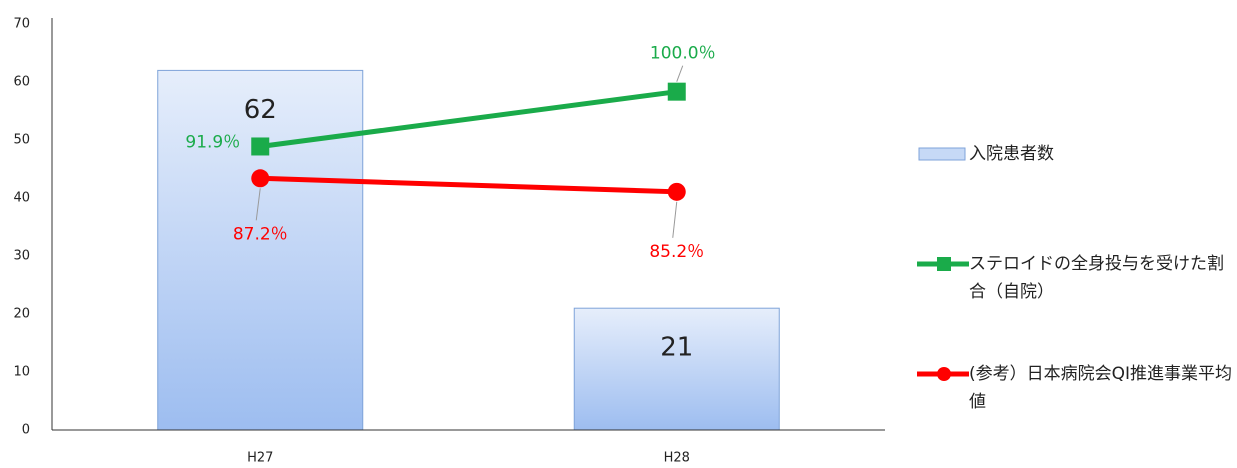  Describe the element at coordinates (26, 430) in the screenshot. I see `y-tick-label: 0` at that location.